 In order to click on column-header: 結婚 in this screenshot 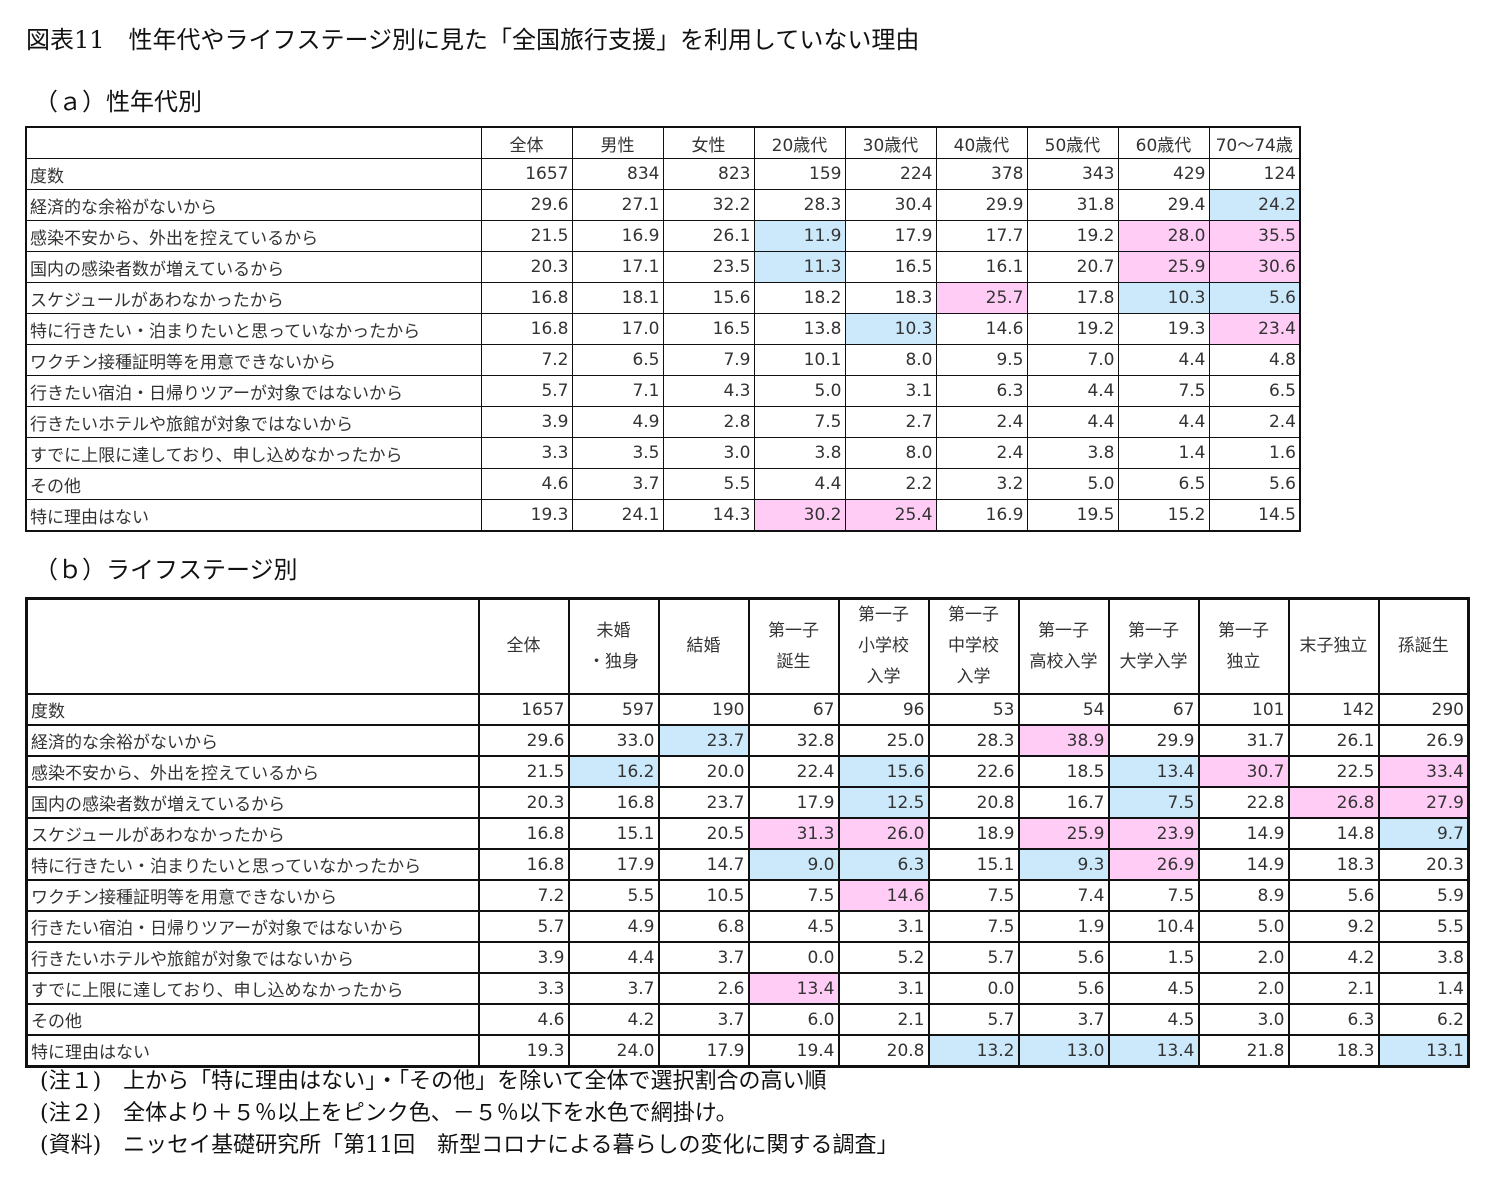, I will do `click(703, 646)`.